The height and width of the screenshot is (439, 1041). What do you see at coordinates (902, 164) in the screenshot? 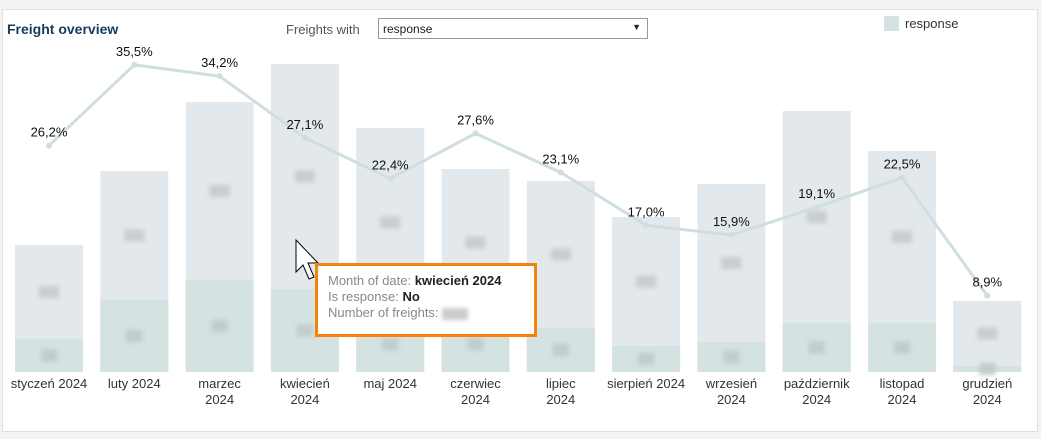
I see `data-label: 22,5%` at bounding box center [902, 164].